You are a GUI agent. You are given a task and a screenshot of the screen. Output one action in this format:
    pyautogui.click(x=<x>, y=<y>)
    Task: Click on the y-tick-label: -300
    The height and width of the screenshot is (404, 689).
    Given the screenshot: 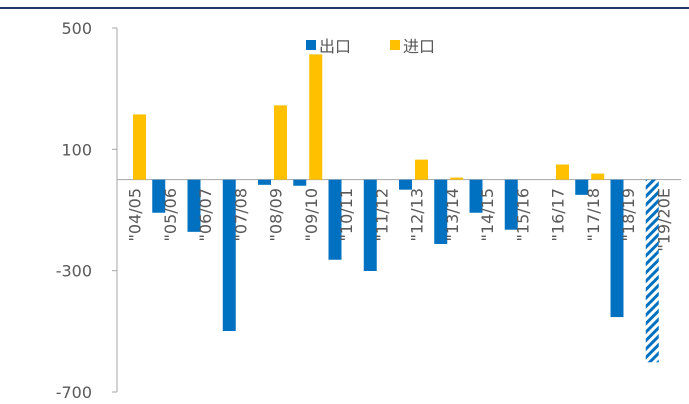 What is the action you would take?
    pyautogui.click(x=74, y=271)
    